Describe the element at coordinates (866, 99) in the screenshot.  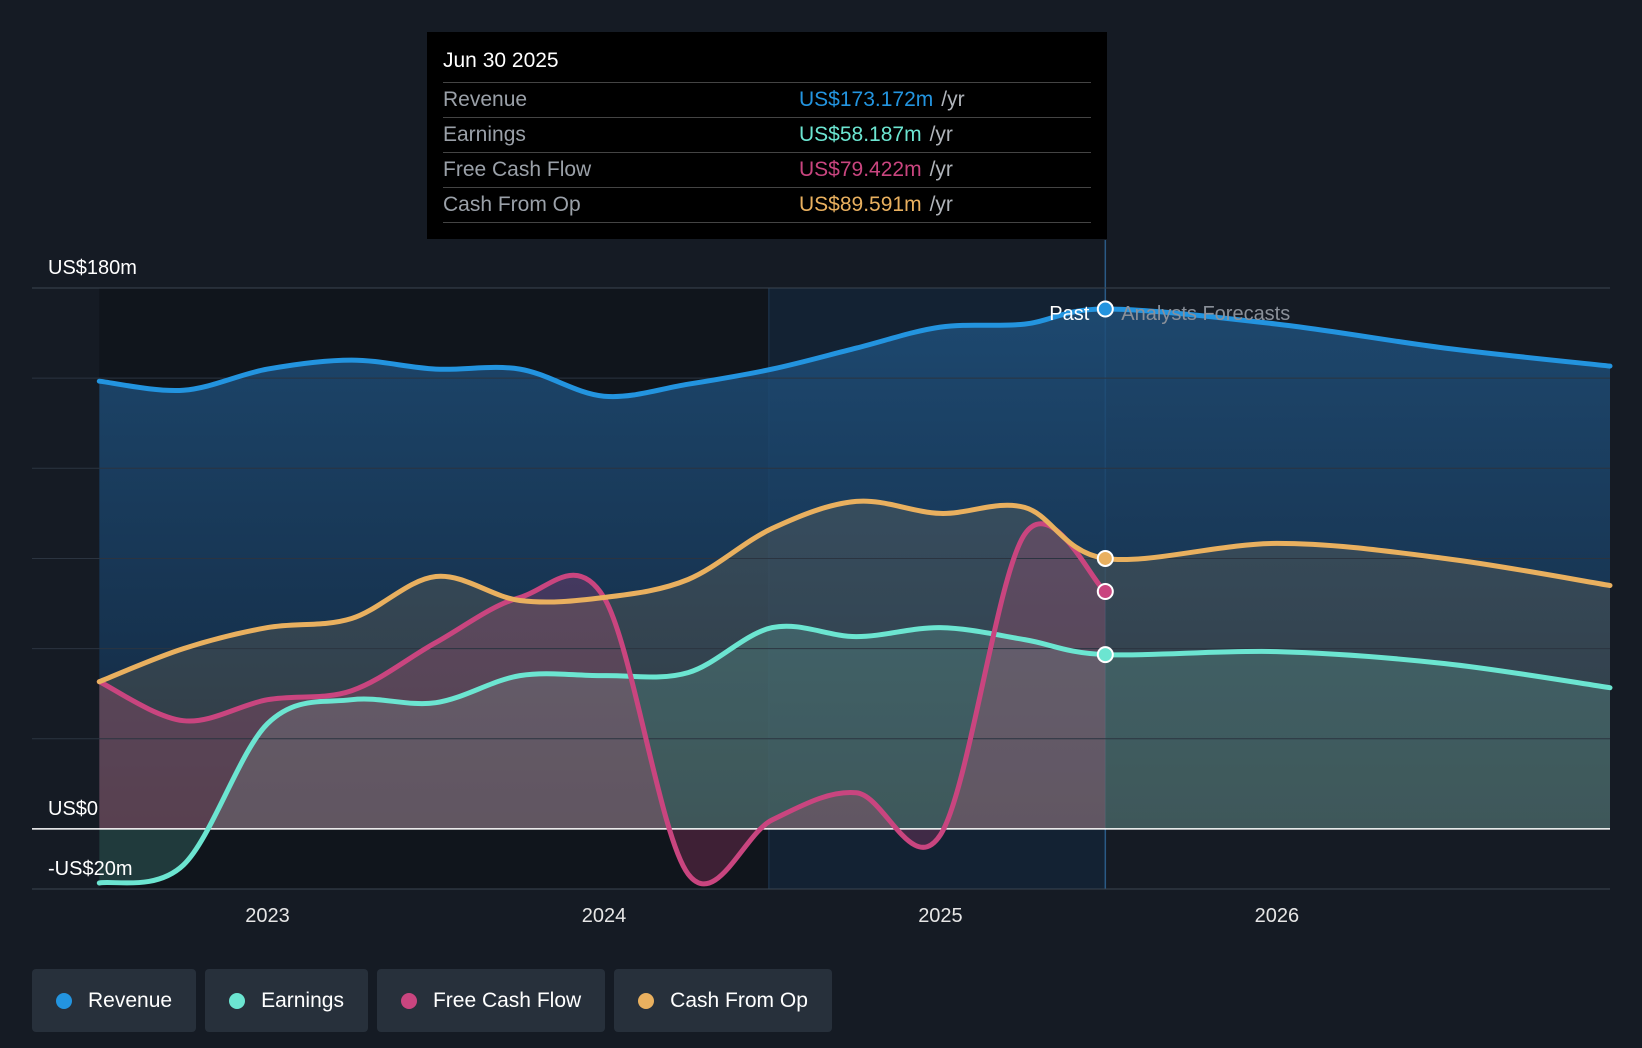
I see `tooltip-value: US$173.172m` at that location.